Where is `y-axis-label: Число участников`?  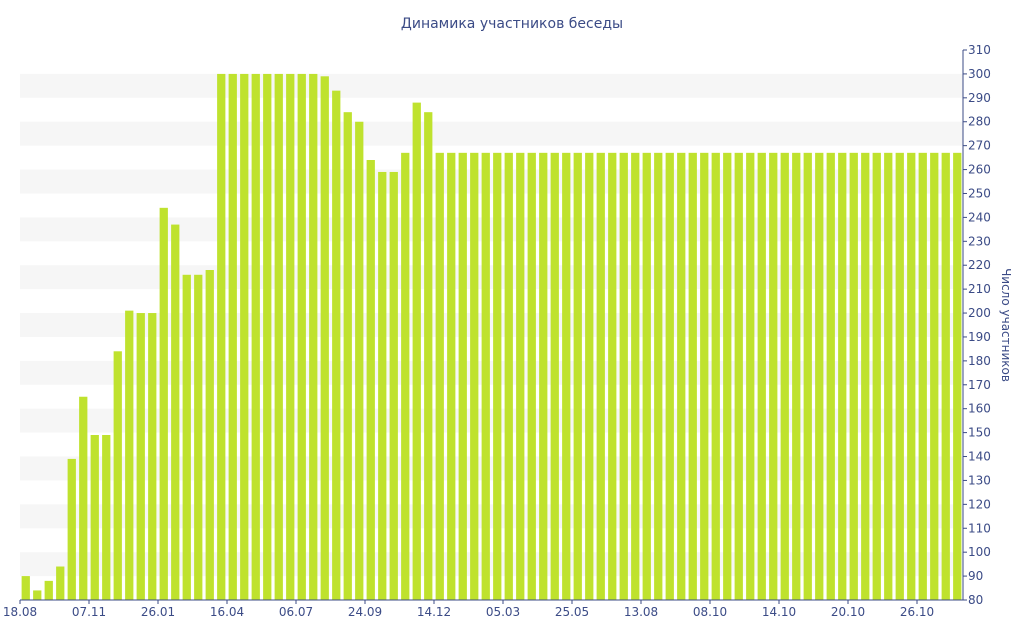 y-axis-label: Число участников is located at coordinates (1006, 325).